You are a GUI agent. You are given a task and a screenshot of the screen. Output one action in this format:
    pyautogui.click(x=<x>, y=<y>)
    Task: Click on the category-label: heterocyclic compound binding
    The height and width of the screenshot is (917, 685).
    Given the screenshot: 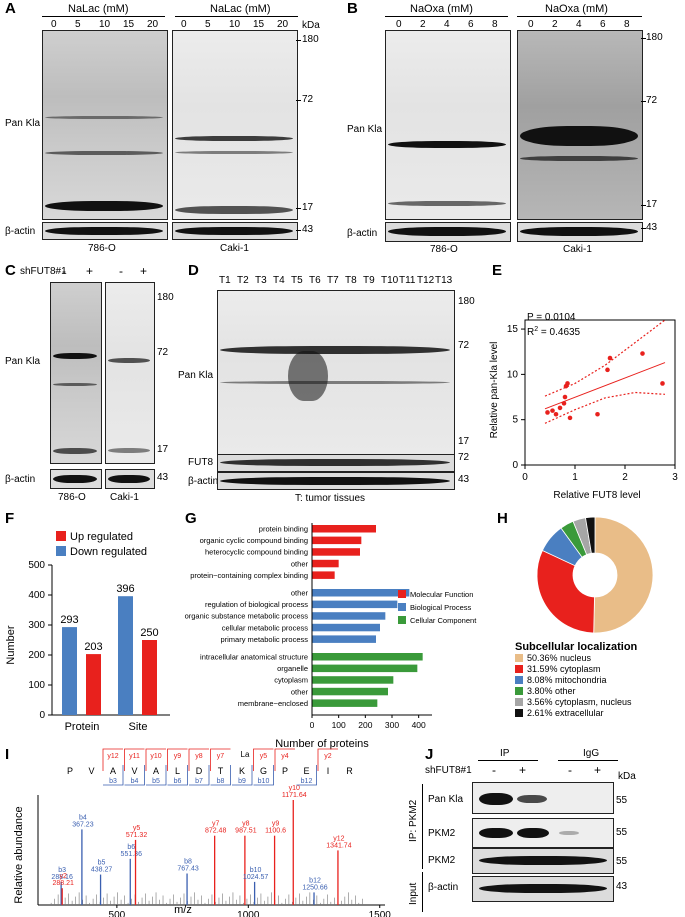 What is the action you would take?
    pyautogui.click(x=256, y=552)
    